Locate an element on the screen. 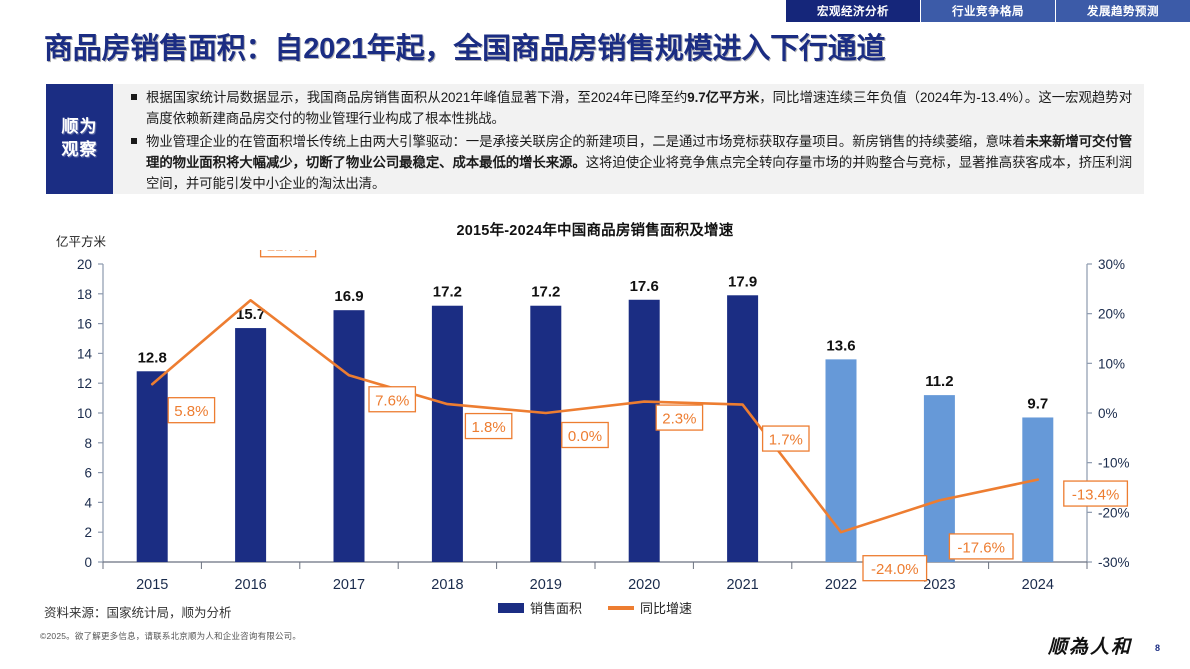 This screenshot has height=669, width=1190. growth-label-text: 7.6% is located at coordinates (392, 400).